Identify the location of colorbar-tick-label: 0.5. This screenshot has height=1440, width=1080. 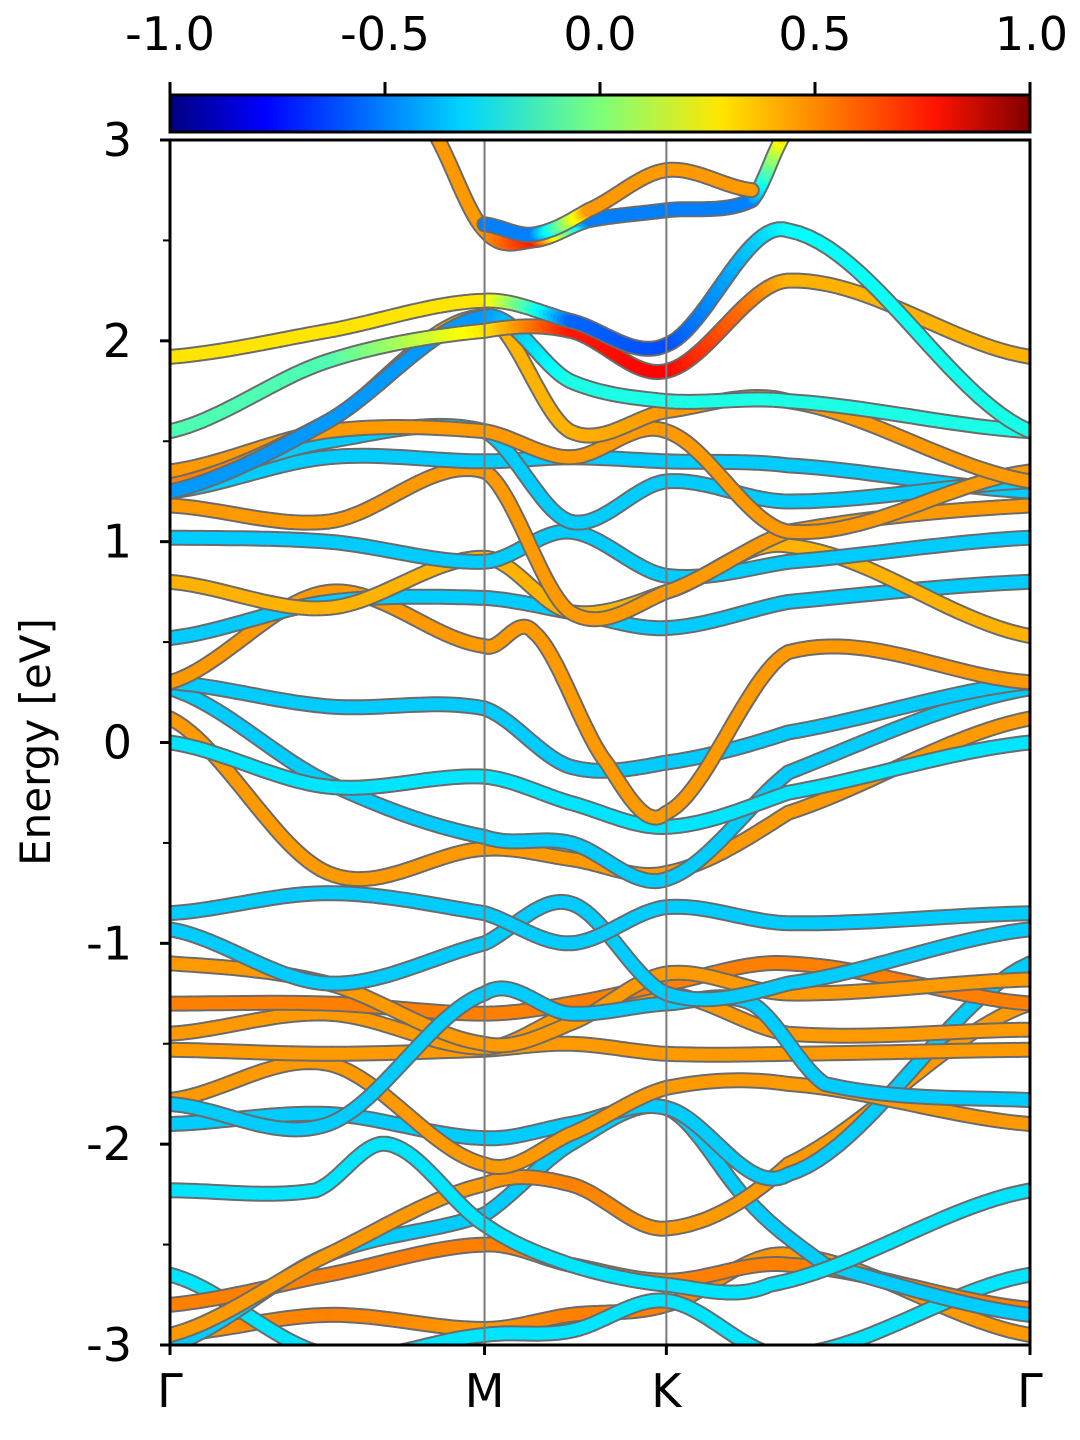
(814, 34).